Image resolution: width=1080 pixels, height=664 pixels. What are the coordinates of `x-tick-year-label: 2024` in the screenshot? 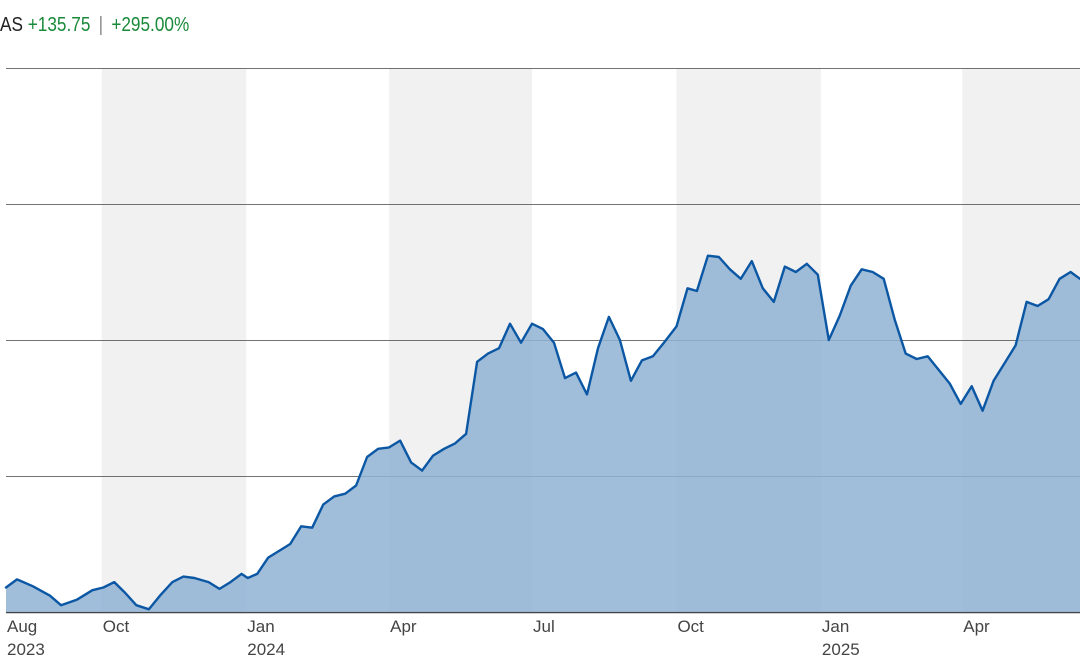 It's located at (266, 649).